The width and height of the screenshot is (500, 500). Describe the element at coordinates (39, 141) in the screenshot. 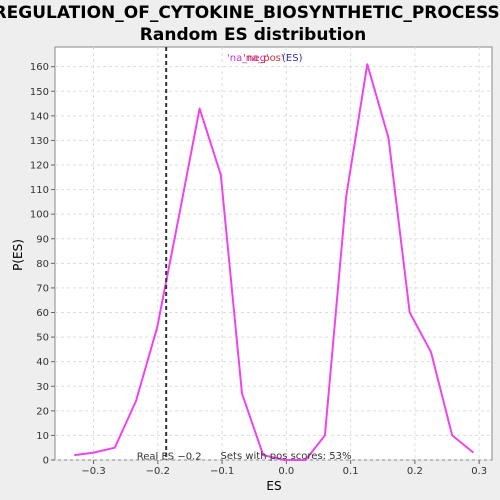

I see `y-tick-label: 130` at that location.